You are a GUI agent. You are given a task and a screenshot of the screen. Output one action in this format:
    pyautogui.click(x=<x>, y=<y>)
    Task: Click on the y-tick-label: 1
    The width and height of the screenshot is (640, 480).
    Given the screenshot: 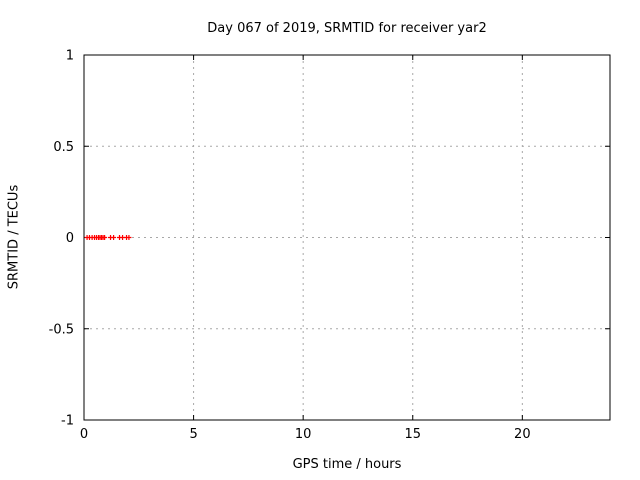 What is the action you would take?
    pyautogui.click(x=70, y=56)
    